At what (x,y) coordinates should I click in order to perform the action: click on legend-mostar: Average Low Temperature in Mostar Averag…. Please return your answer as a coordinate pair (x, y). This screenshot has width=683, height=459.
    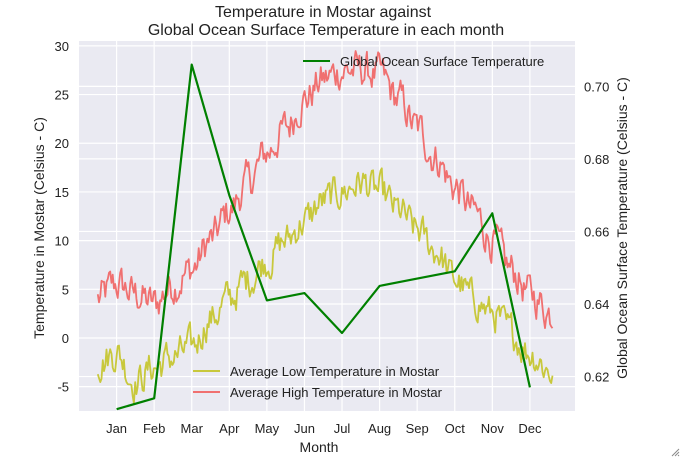
    Looking at the image, I should click on (318, 382).